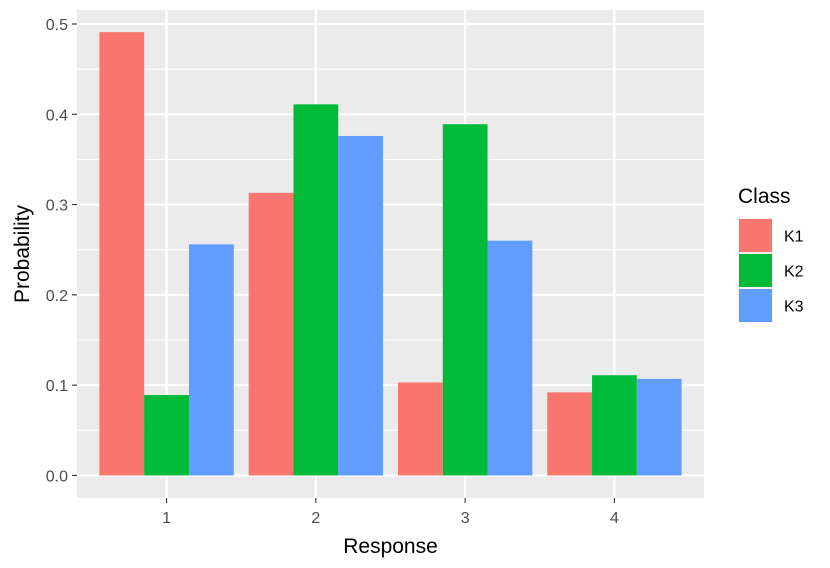  I want to click on y-tick-label: 0.5, so click(57, 25).